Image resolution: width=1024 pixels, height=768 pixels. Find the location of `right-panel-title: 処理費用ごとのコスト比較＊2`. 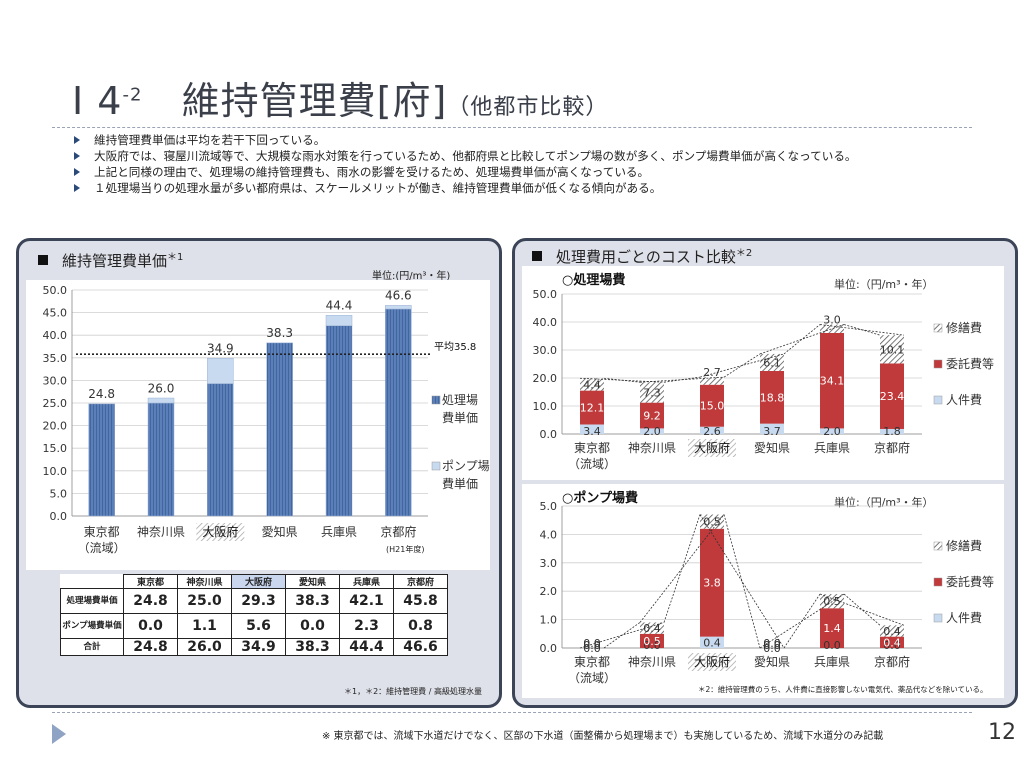

right-panel-title: 処理費用ごとのコスト比較＊2 is located at coordinates (642, 255).